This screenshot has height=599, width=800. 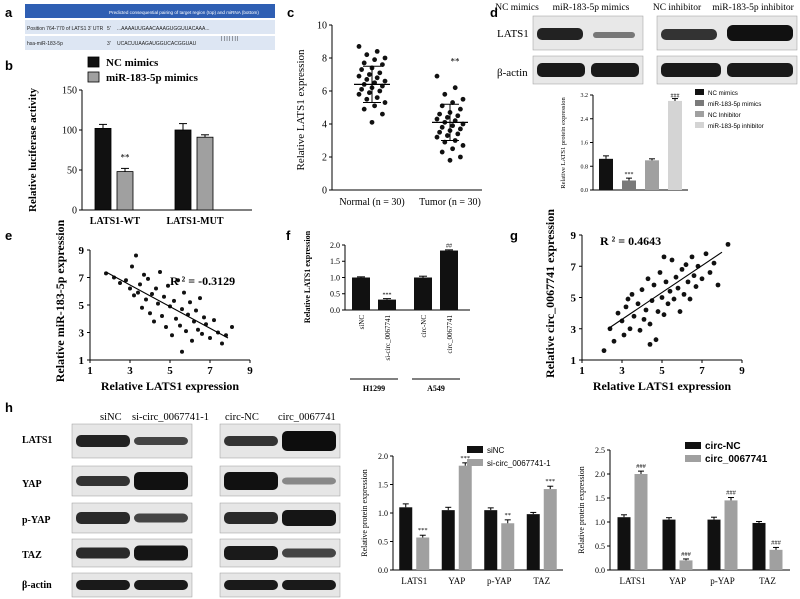 What do you see at coordinates (724, 115) in the screenshot?
I see `chart-d-legend-label: NC Inhibitor` at bounding box center [724, 115].